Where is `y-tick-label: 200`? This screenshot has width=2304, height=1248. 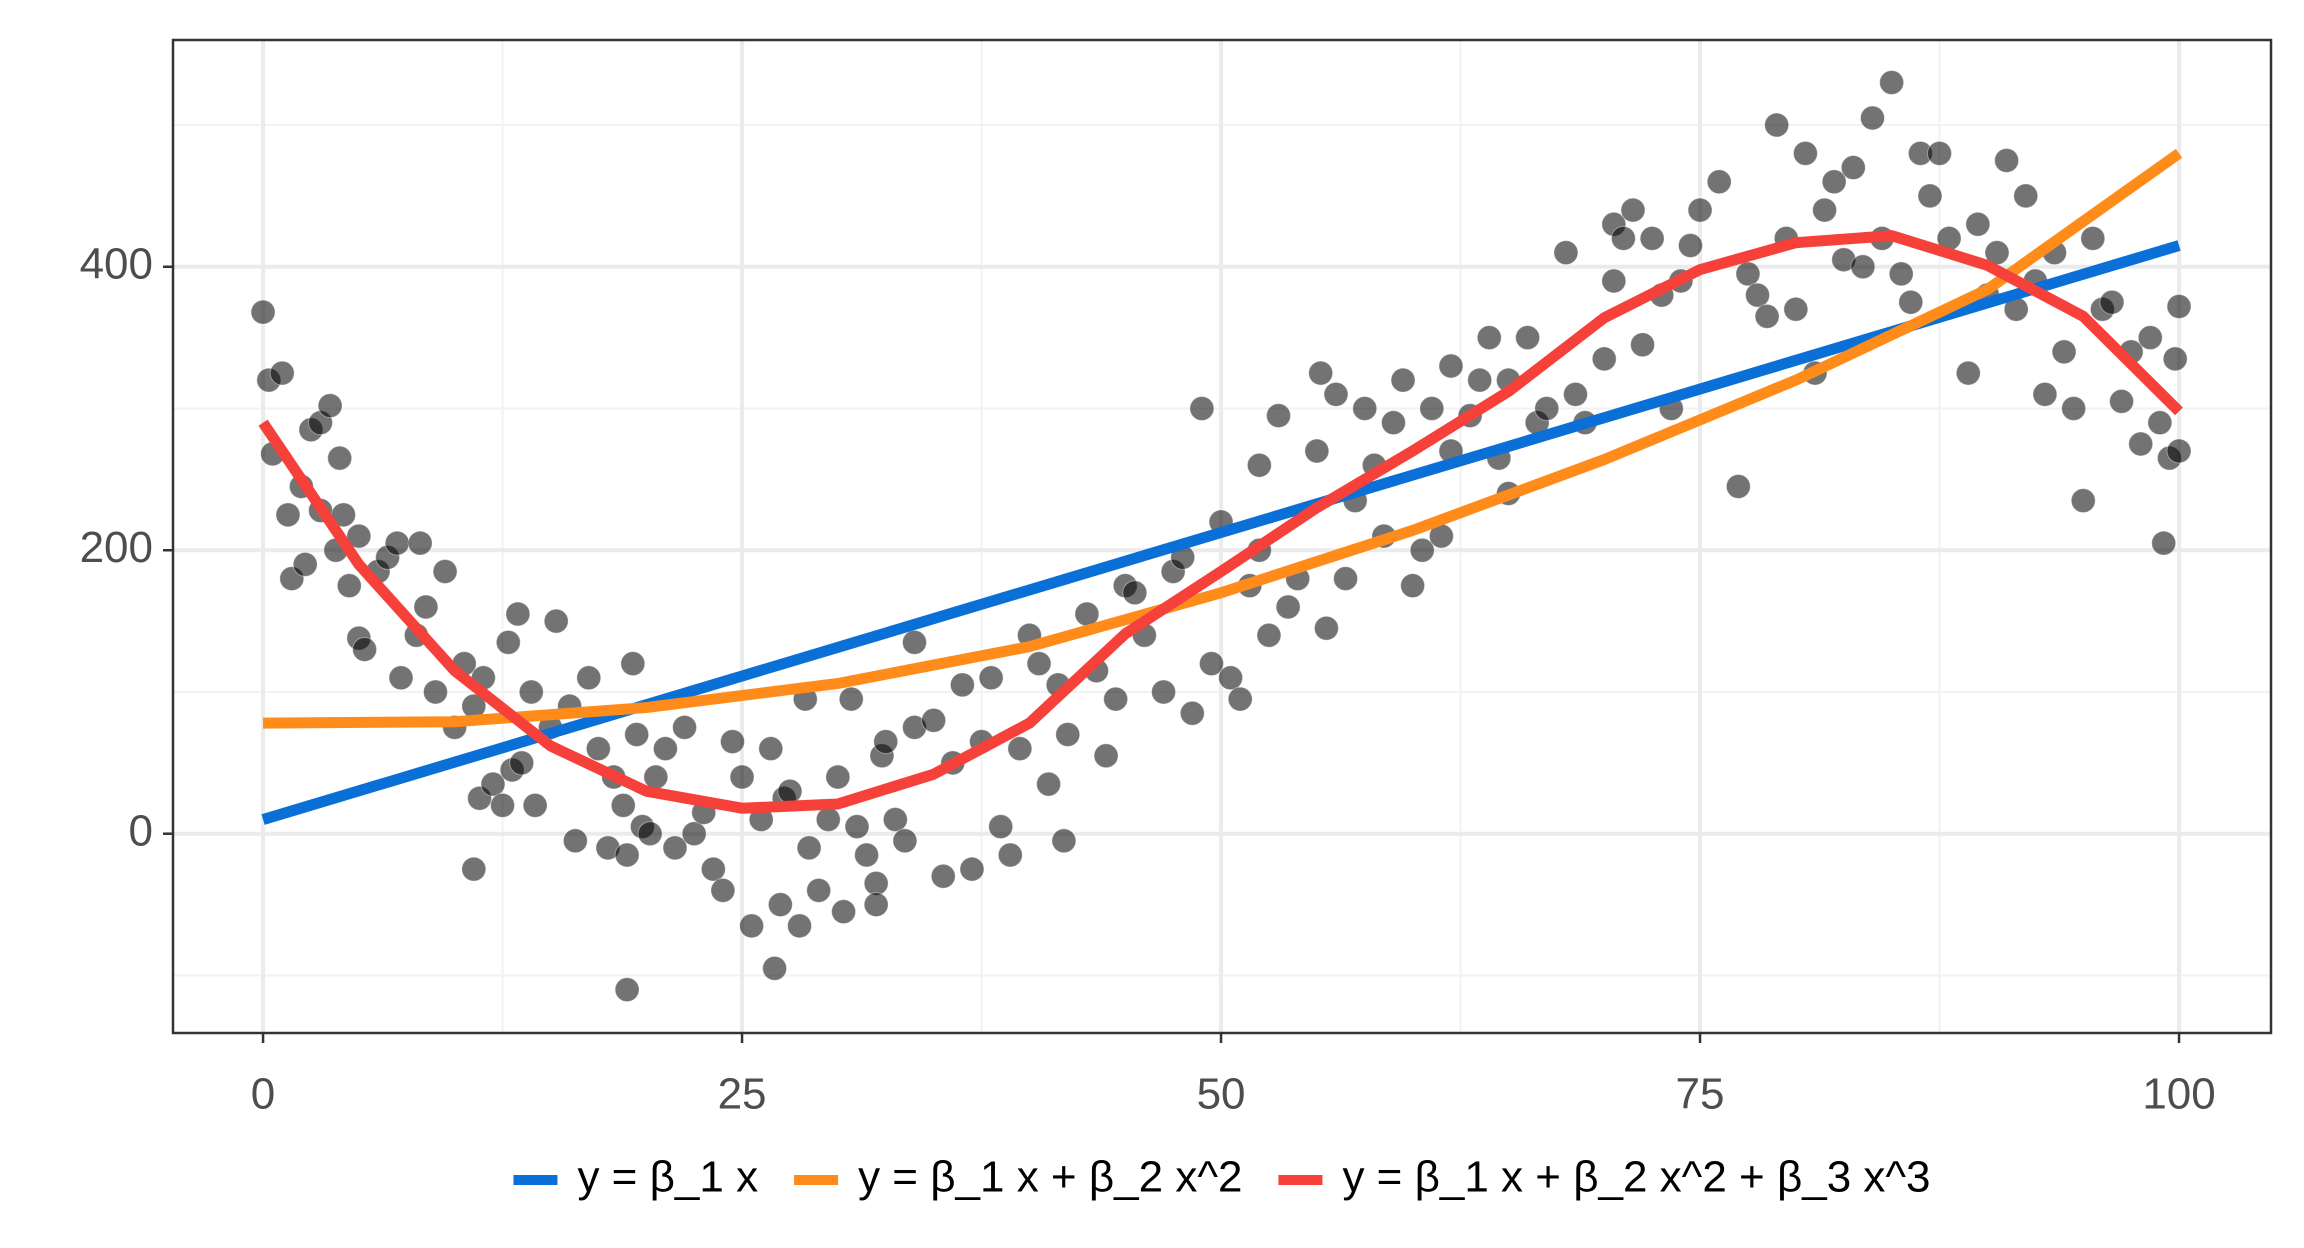 y-tick-label: 200 is located at coordinates (116, 547).